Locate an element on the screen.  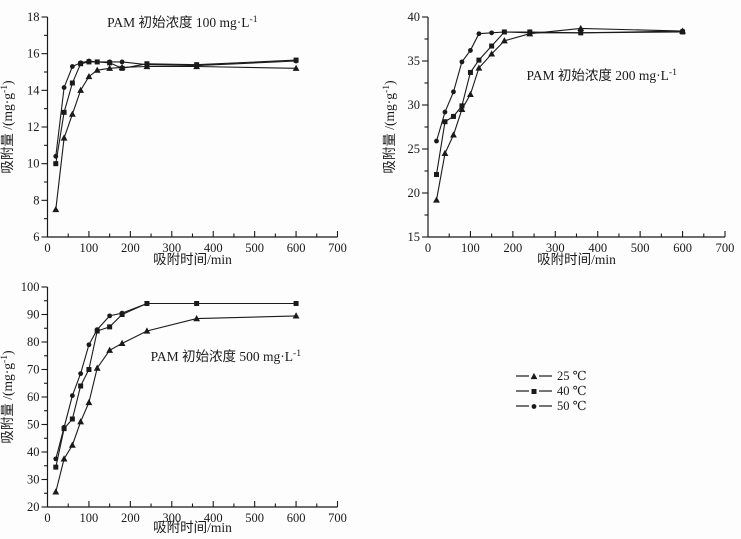
y-tick-label: 25 is located at coordinates (414, 149).